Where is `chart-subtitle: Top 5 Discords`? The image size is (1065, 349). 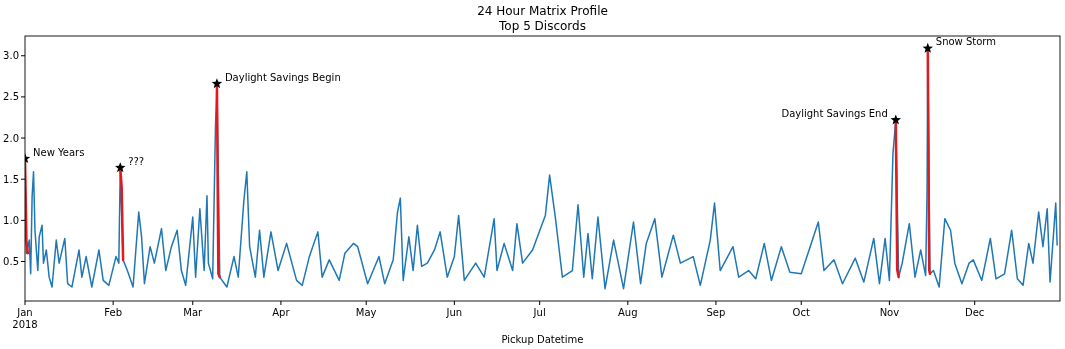
chart-subtitle: Top 5 Discords is located at coordinates (542, 26).